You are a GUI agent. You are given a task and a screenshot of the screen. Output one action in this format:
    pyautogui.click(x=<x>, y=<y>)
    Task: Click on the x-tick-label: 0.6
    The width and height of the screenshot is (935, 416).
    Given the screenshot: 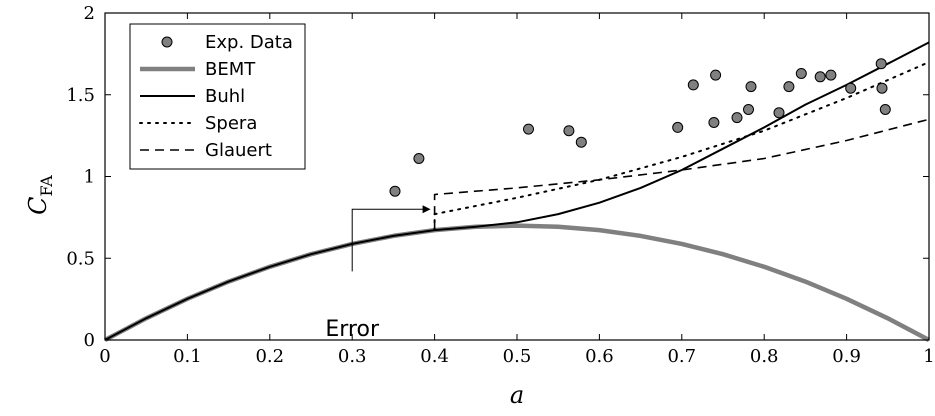 What is the action you would take?
    pyautogui.click(x=599, y=356)
    